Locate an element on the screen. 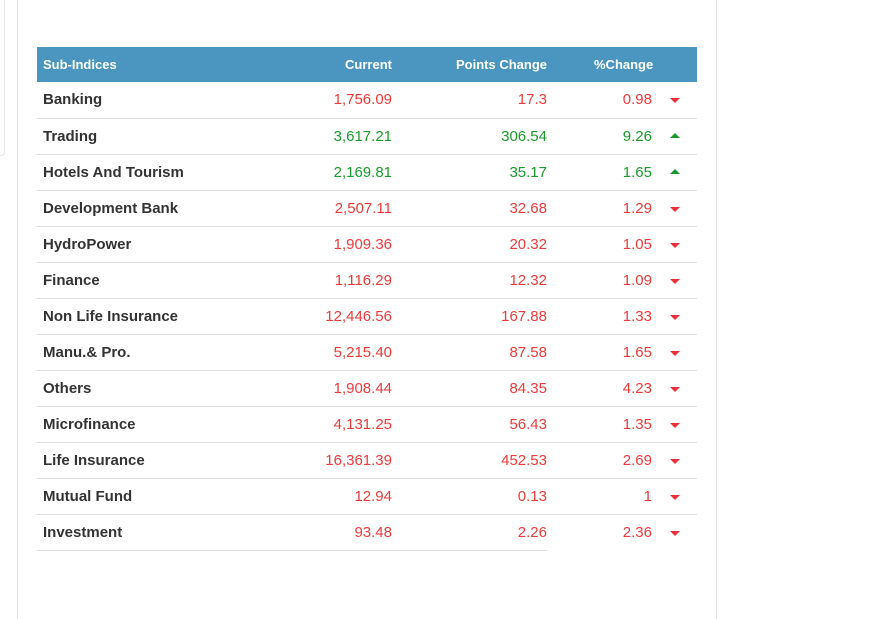 This screenshot has height=619, width=892. sub-index-name: HydroPower is located at coordinates (142, 244).